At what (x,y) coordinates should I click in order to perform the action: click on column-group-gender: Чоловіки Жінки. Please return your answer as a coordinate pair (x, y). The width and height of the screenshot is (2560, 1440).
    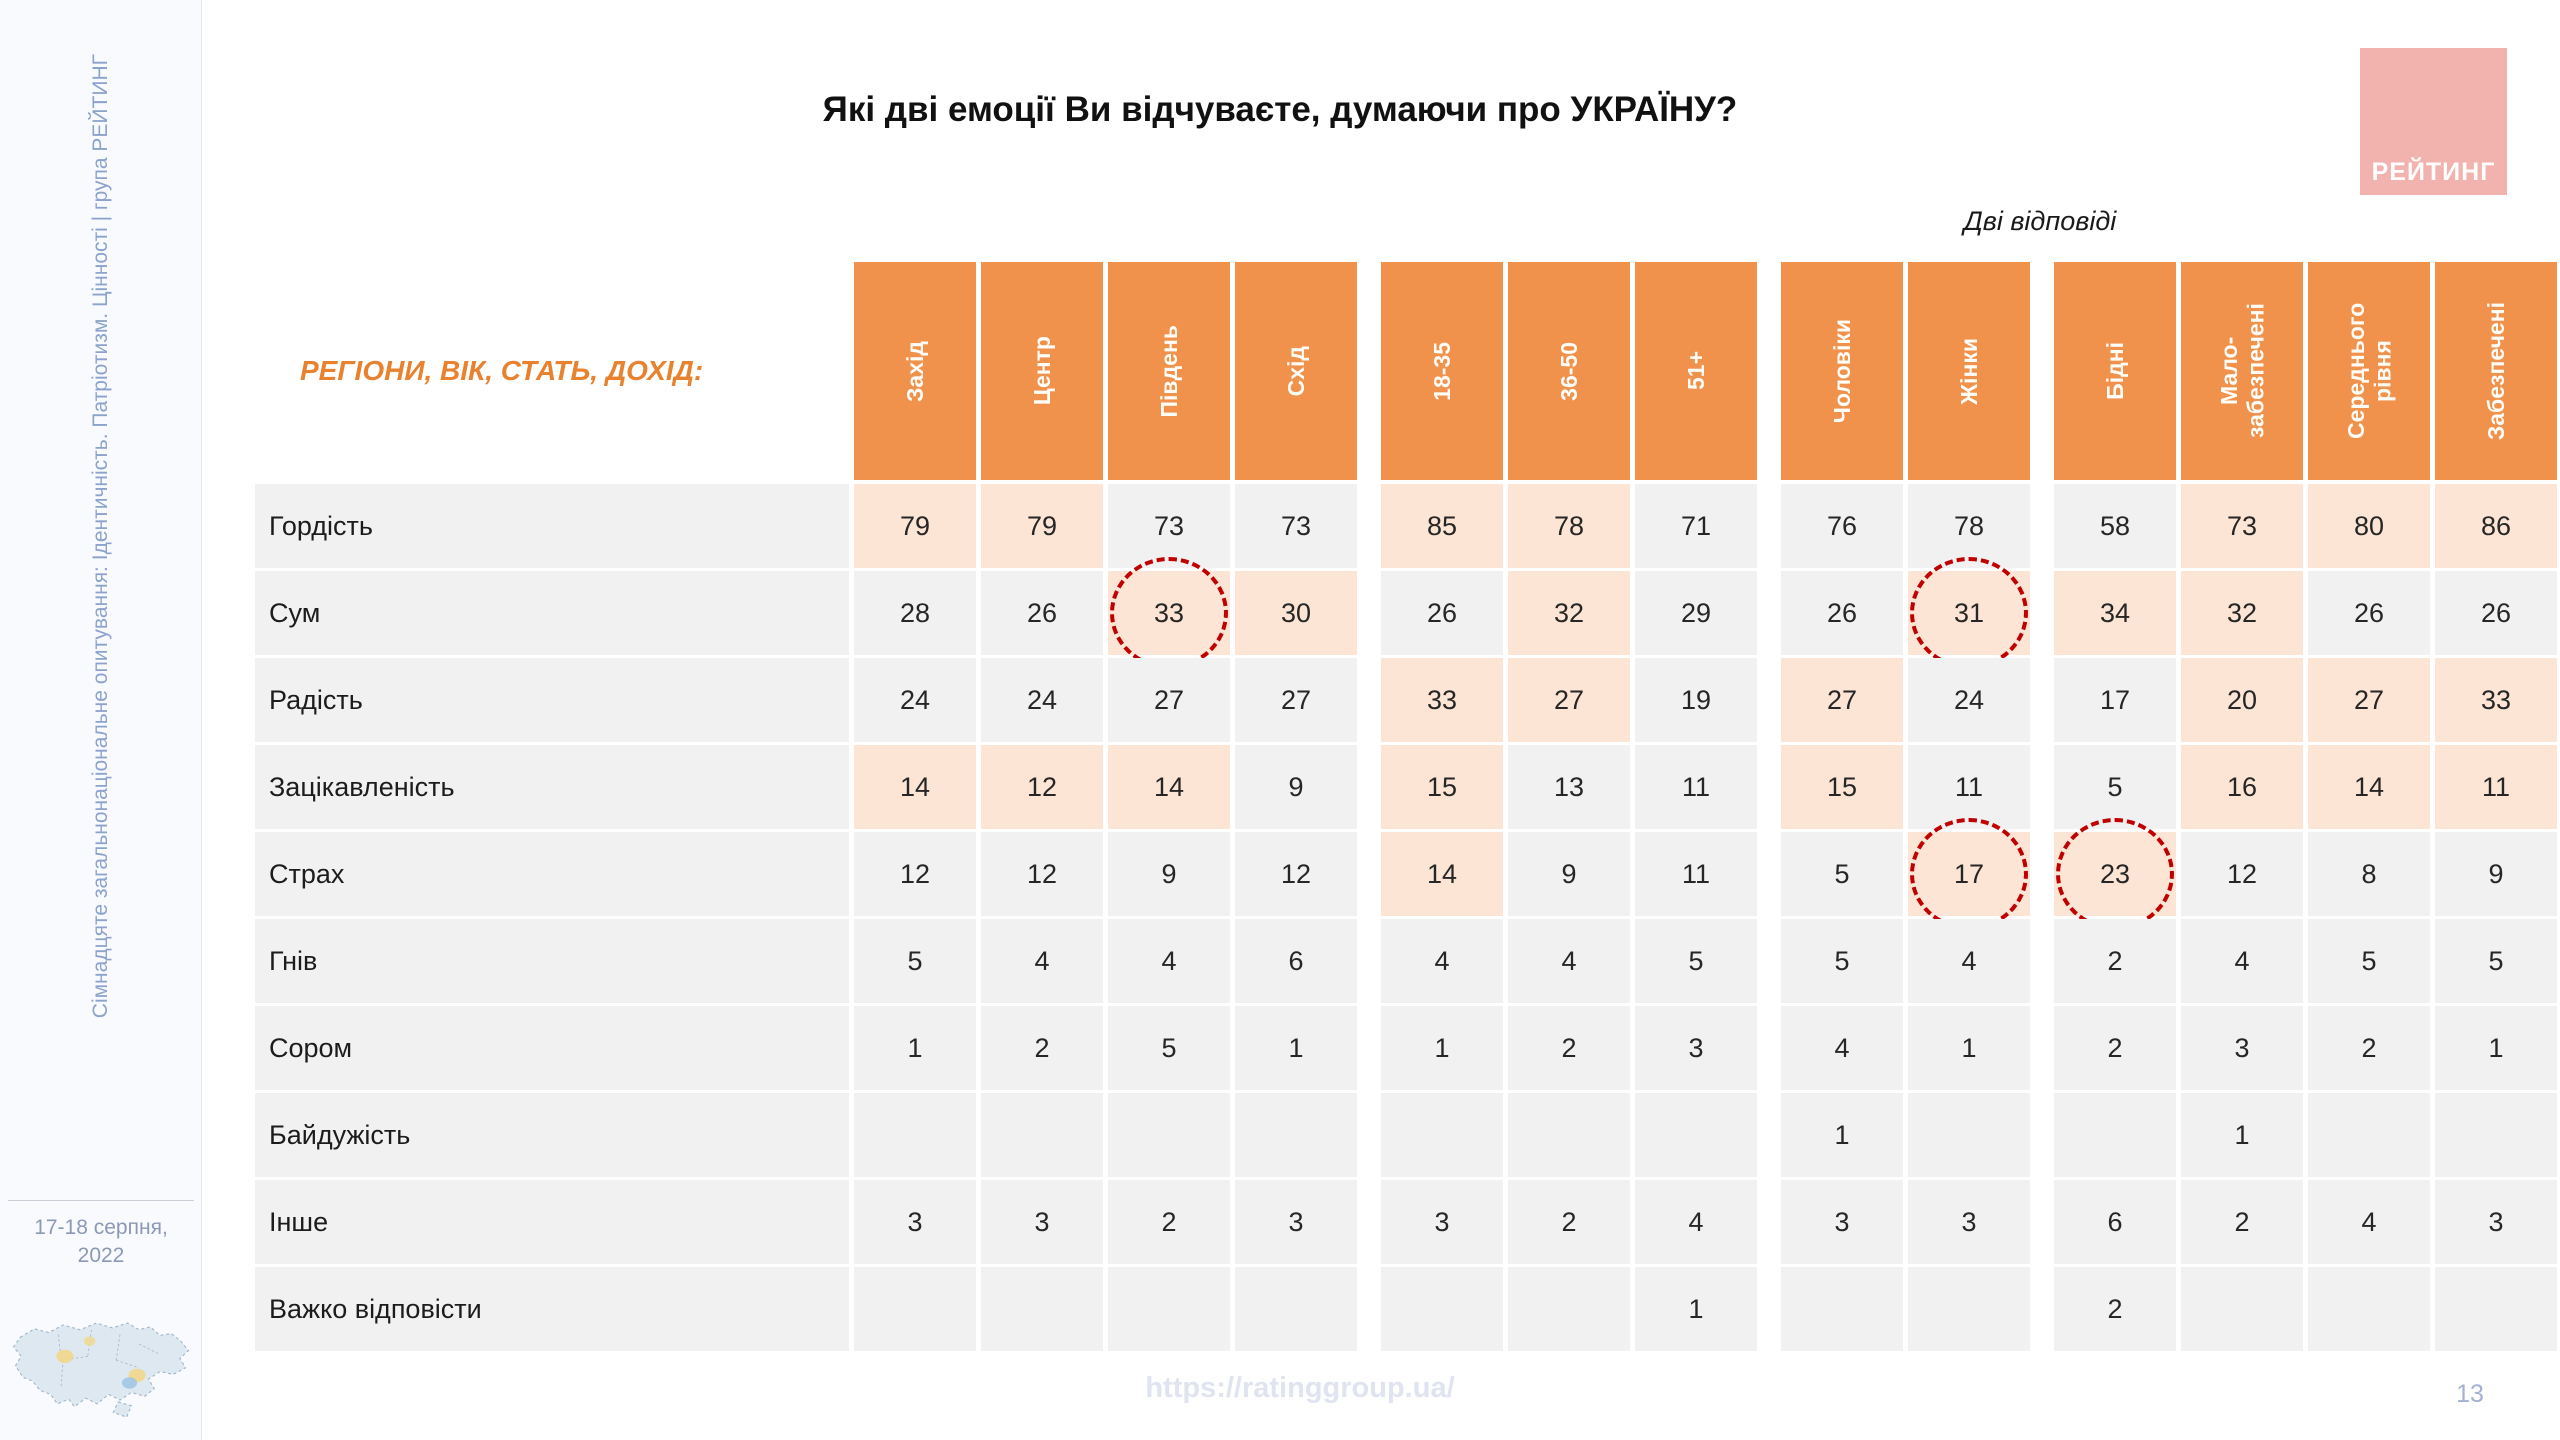
    Looking at the image, I should click on (1905, 371).